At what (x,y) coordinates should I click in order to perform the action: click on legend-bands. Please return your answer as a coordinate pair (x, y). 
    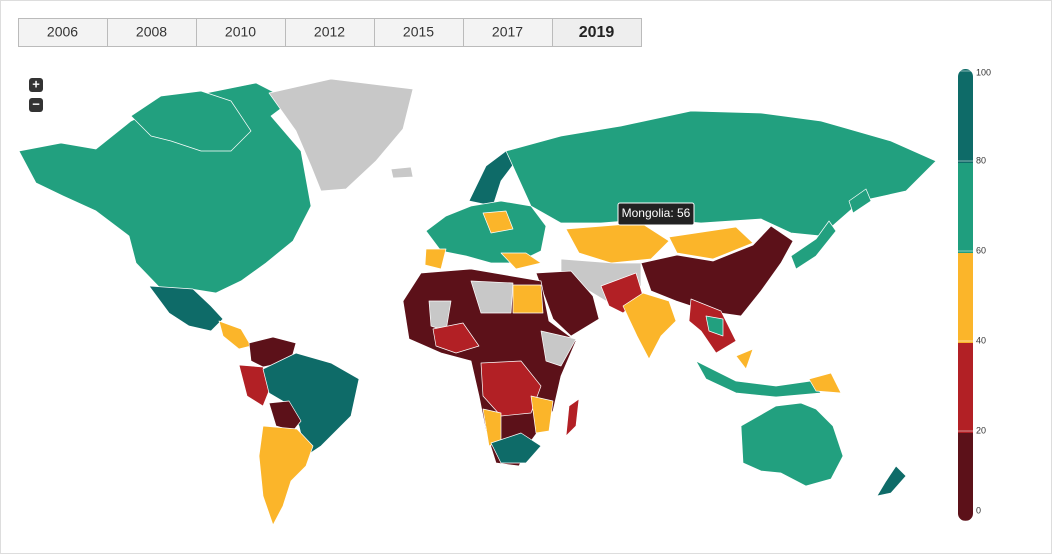
    Looking at the image, I should click on (965, 295).